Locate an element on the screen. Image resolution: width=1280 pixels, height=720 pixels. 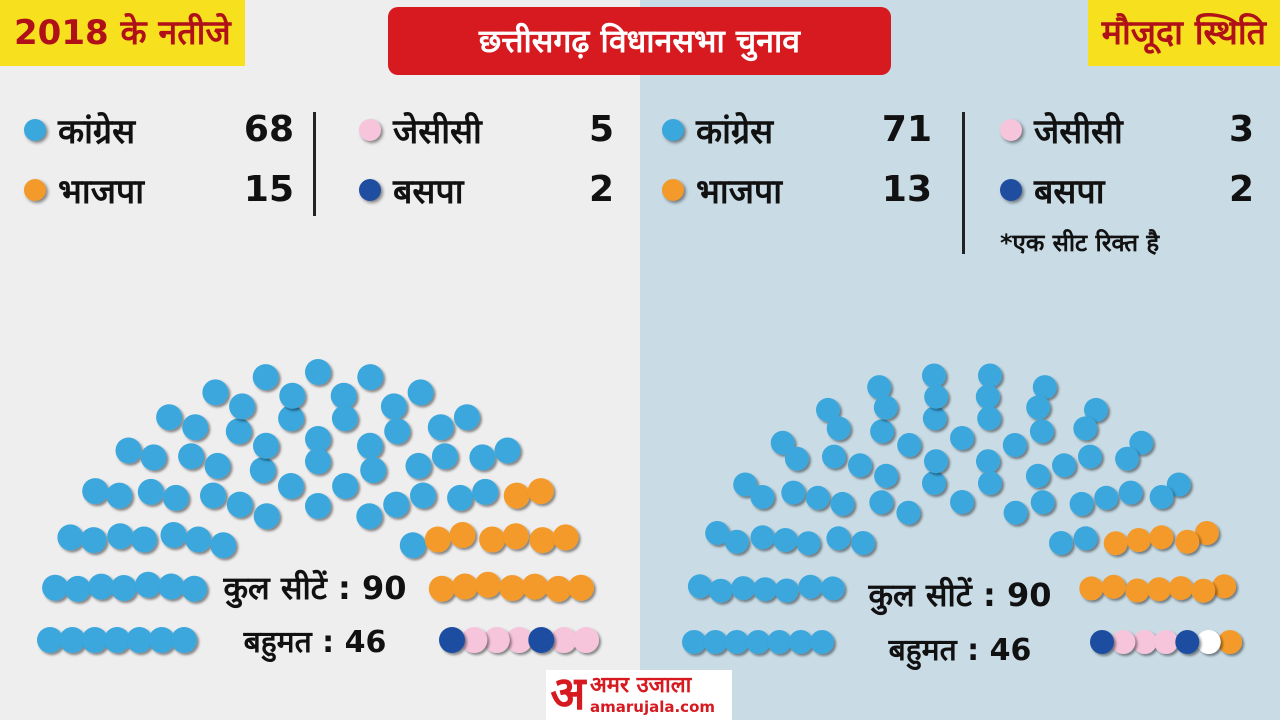
legend-right-bjp: भाजपा 13 is located at coordinates (797, 190).